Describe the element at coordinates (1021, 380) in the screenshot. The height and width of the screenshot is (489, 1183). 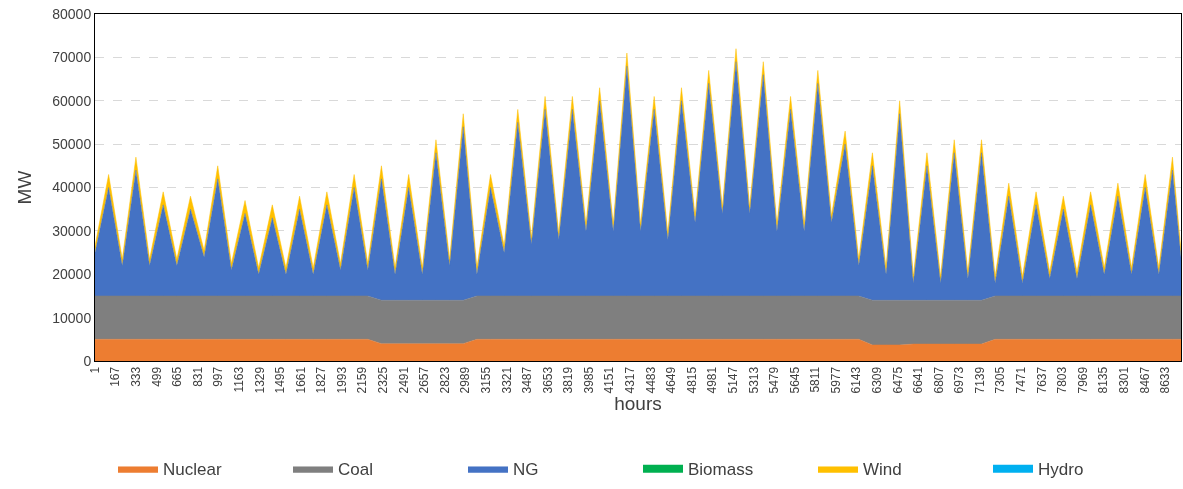
I see `x-tick-label: 7471` at that location.